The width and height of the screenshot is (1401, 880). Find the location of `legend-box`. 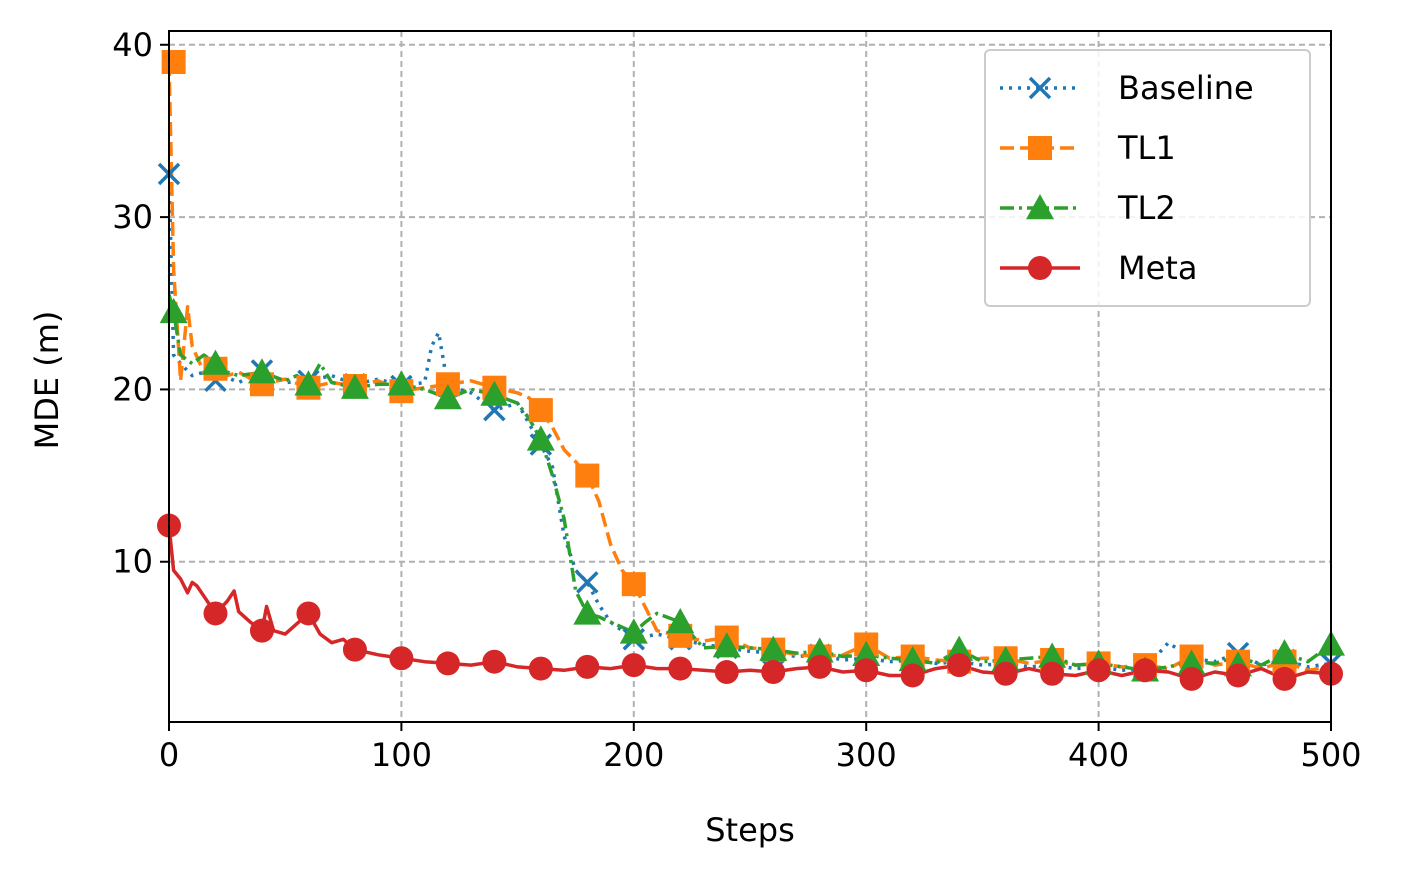

legend-box is located at coordinates (1147, 178).